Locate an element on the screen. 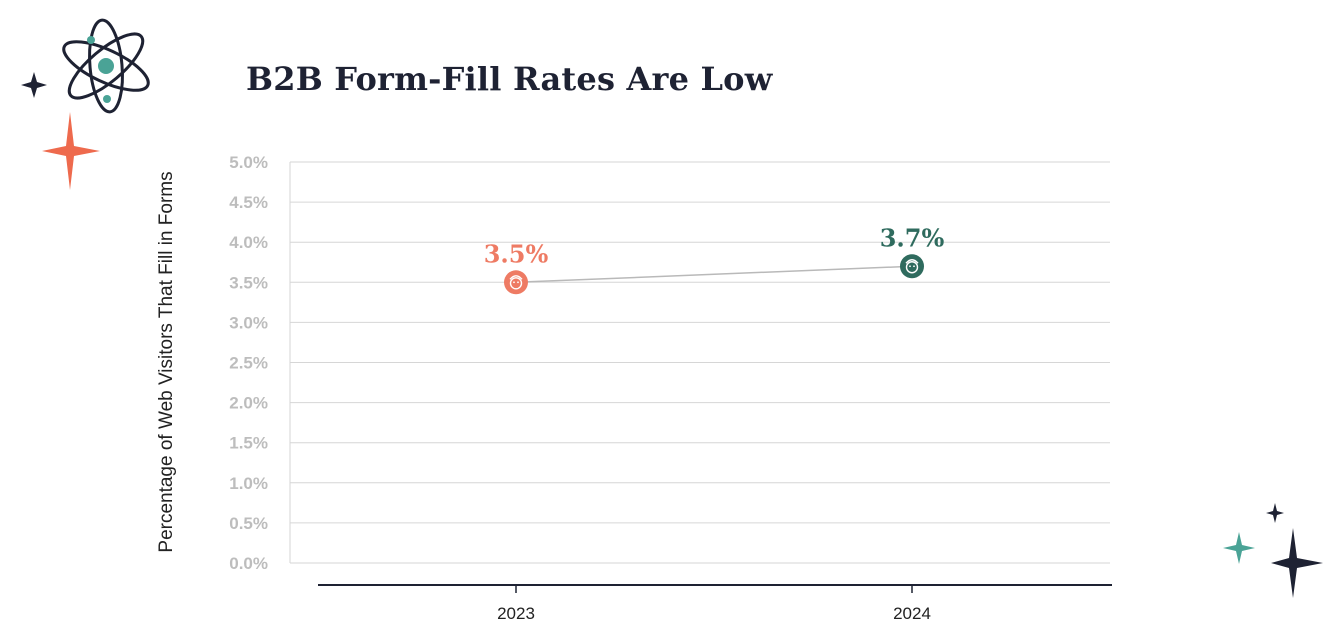  chart-title: B2B Form-Fill Rates Are Low is located at coordinates (509, 79).